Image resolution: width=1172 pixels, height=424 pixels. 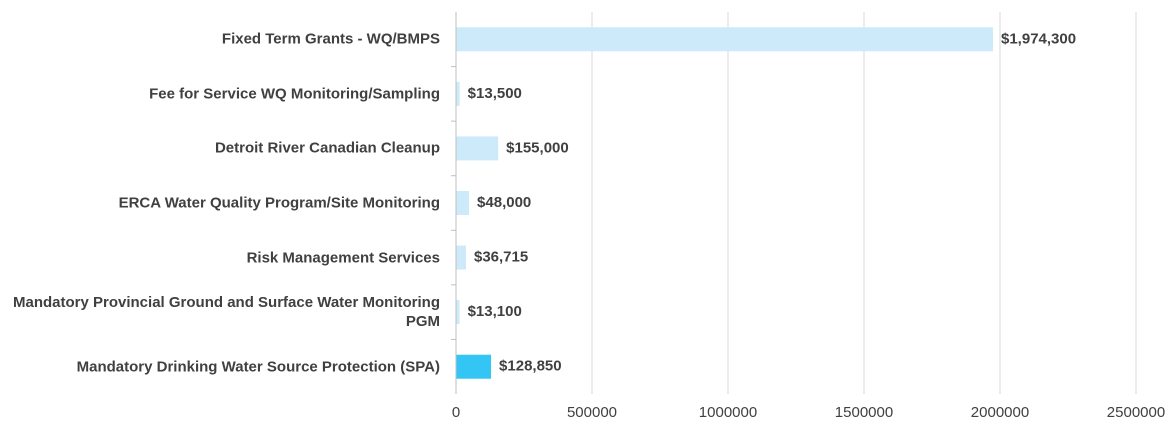 What do you see at coordinates (537, 147) in the screenshot?
I see `value-label: $155,000` at bounding box center [537, 147].